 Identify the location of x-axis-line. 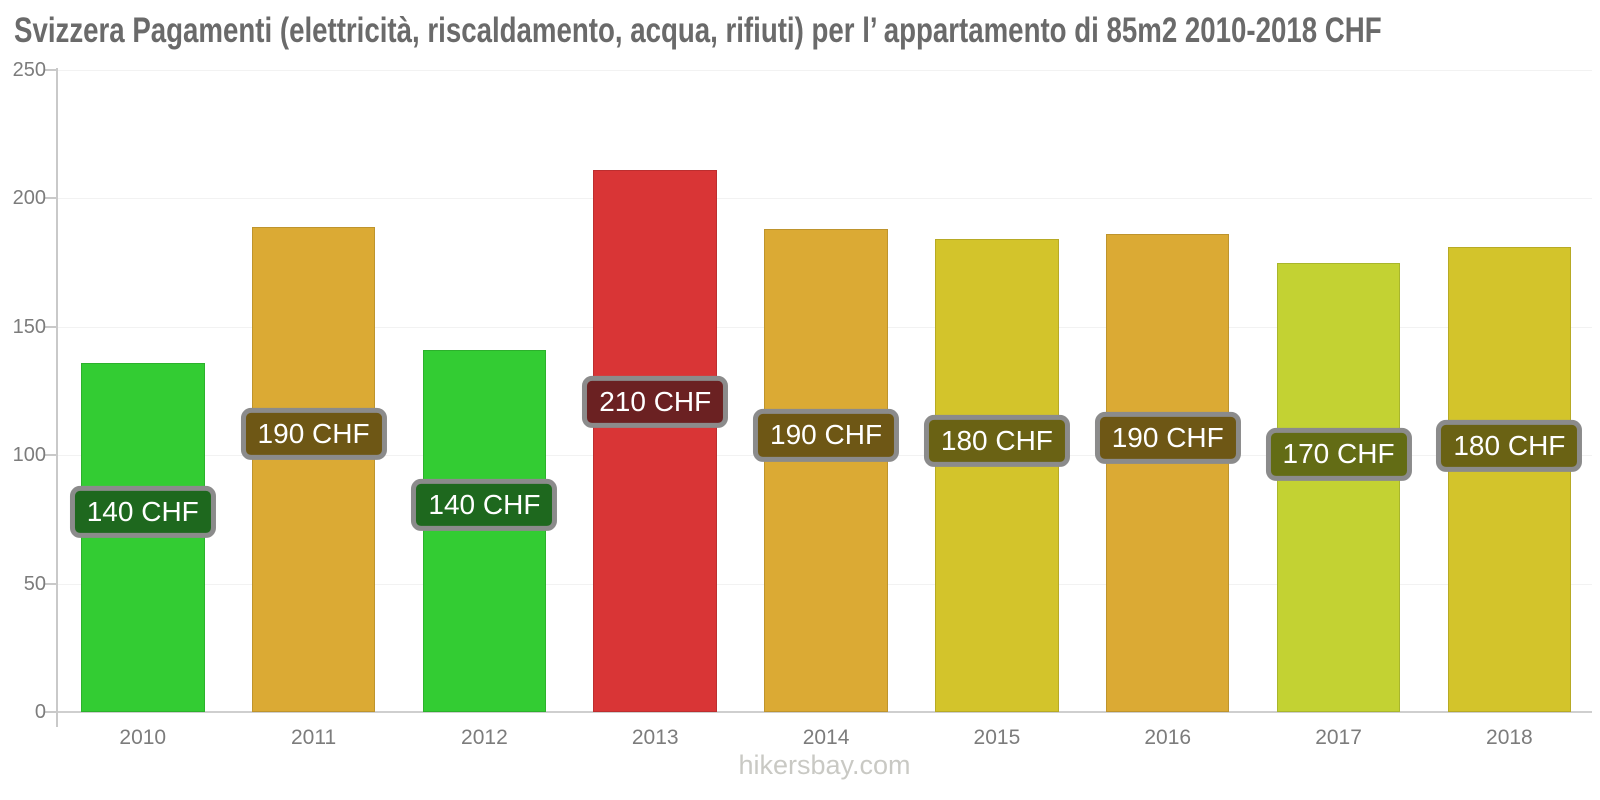
(824, 712).